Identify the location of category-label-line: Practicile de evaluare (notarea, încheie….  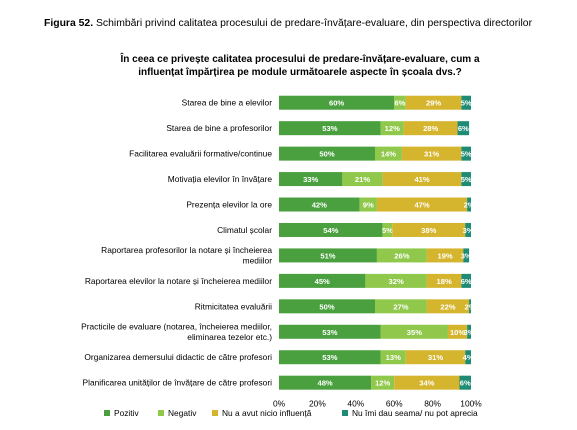
(176, 327).